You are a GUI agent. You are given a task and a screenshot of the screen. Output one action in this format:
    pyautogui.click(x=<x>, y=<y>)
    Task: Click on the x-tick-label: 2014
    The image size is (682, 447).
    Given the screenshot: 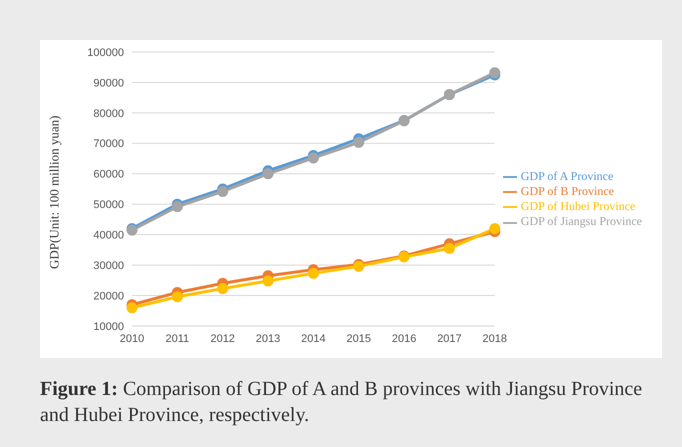 What is the action you would take?
    pyautogui.click(x=313, y=338)
    